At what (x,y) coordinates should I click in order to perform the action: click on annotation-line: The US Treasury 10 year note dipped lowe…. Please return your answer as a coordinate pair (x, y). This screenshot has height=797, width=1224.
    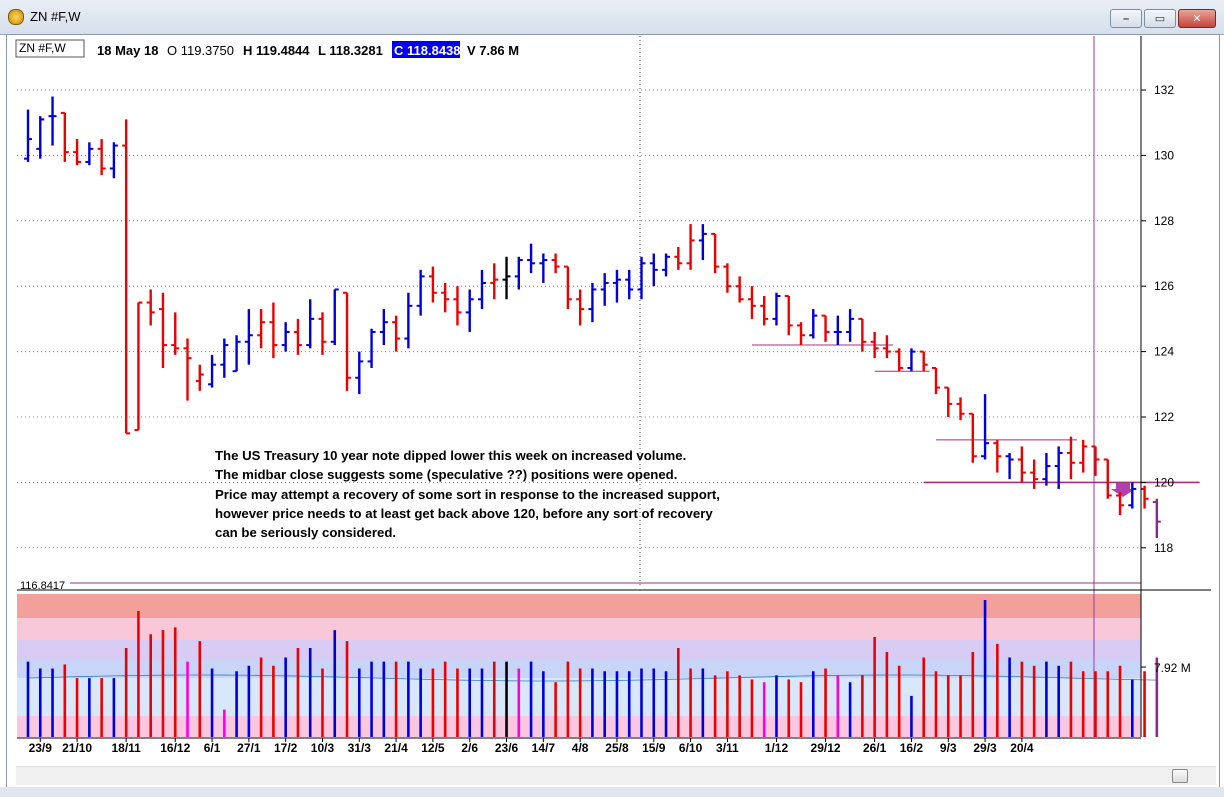
    Looking at the image, I should click on (467, 455).